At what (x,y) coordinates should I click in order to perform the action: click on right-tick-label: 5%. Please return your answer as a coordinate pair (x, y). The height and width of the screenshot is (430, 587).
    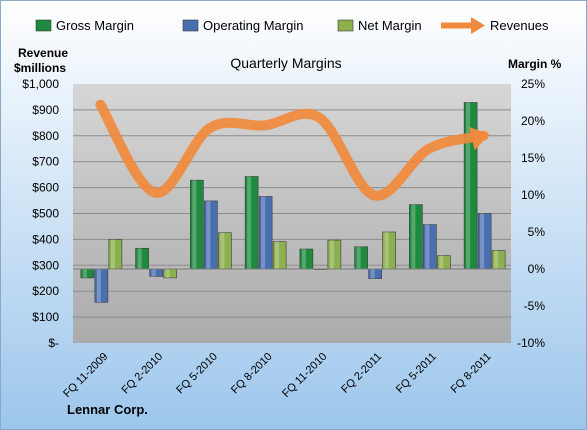
    Looking at the image, I should click on (537, 232).